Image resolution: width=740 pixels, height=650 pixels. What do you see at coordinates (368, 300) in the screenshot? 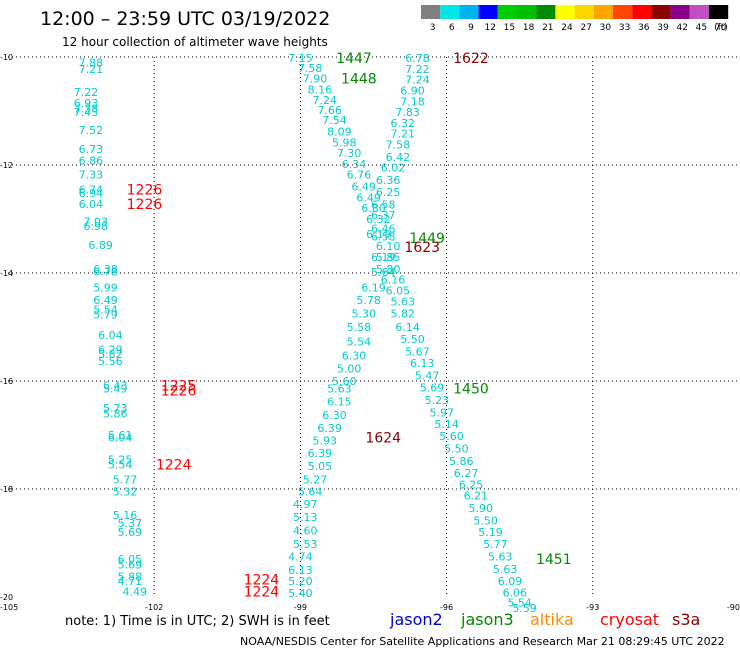
I see `wave-height-label: 5.78` at bounding box center [368, 300].